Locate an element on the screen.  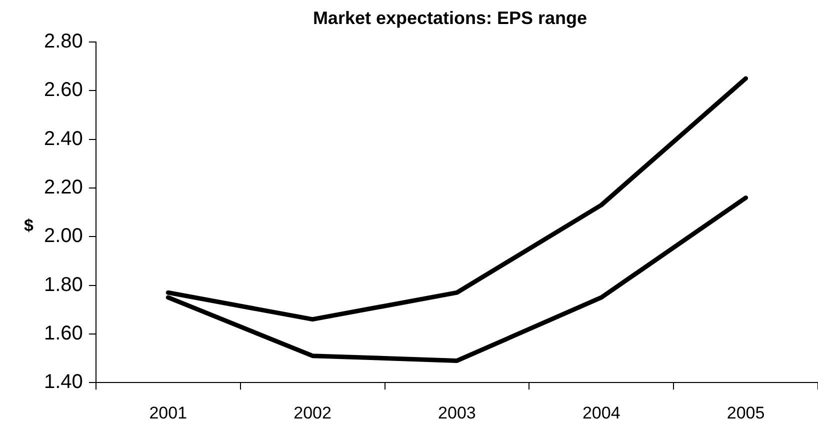
y-tick-label: 2.60 is located at coordinates (63, 90).